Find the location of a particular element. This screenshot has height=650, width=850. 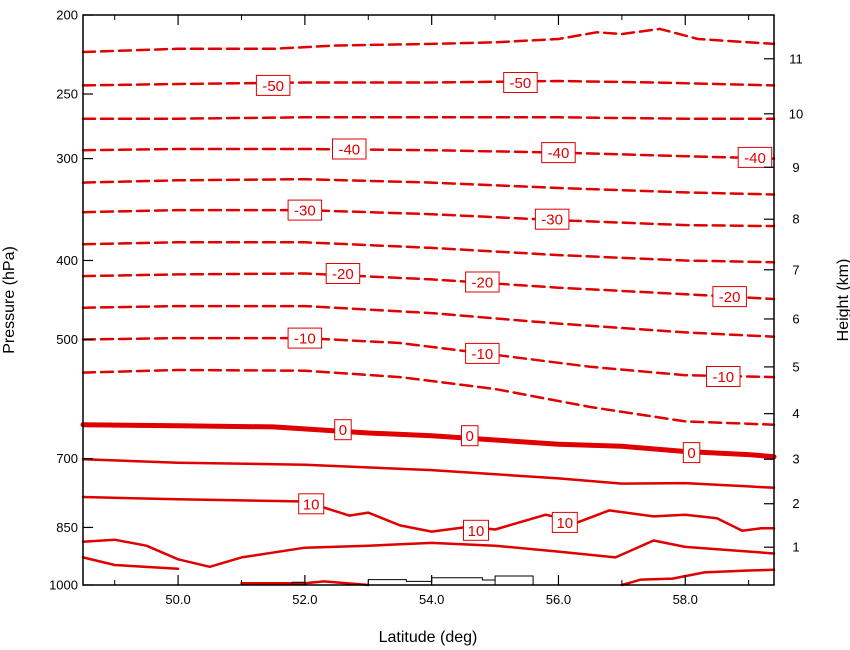

x-tick-label: 54.0 is located at coordinates (431, 599).